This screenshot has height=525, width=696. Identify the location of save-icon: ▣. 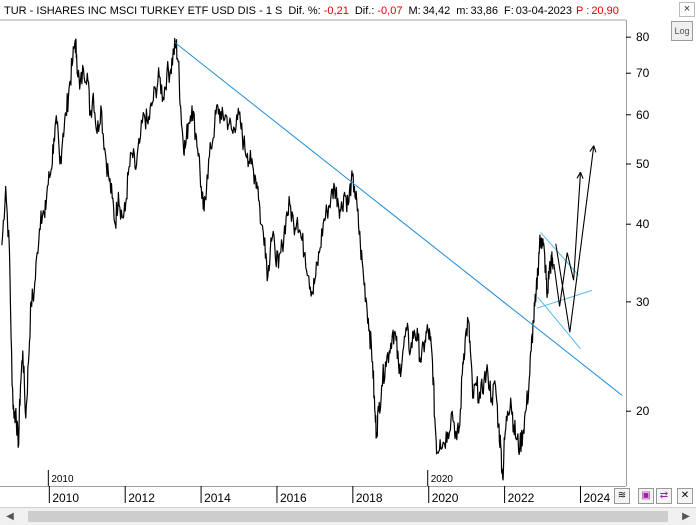
(646, 496).